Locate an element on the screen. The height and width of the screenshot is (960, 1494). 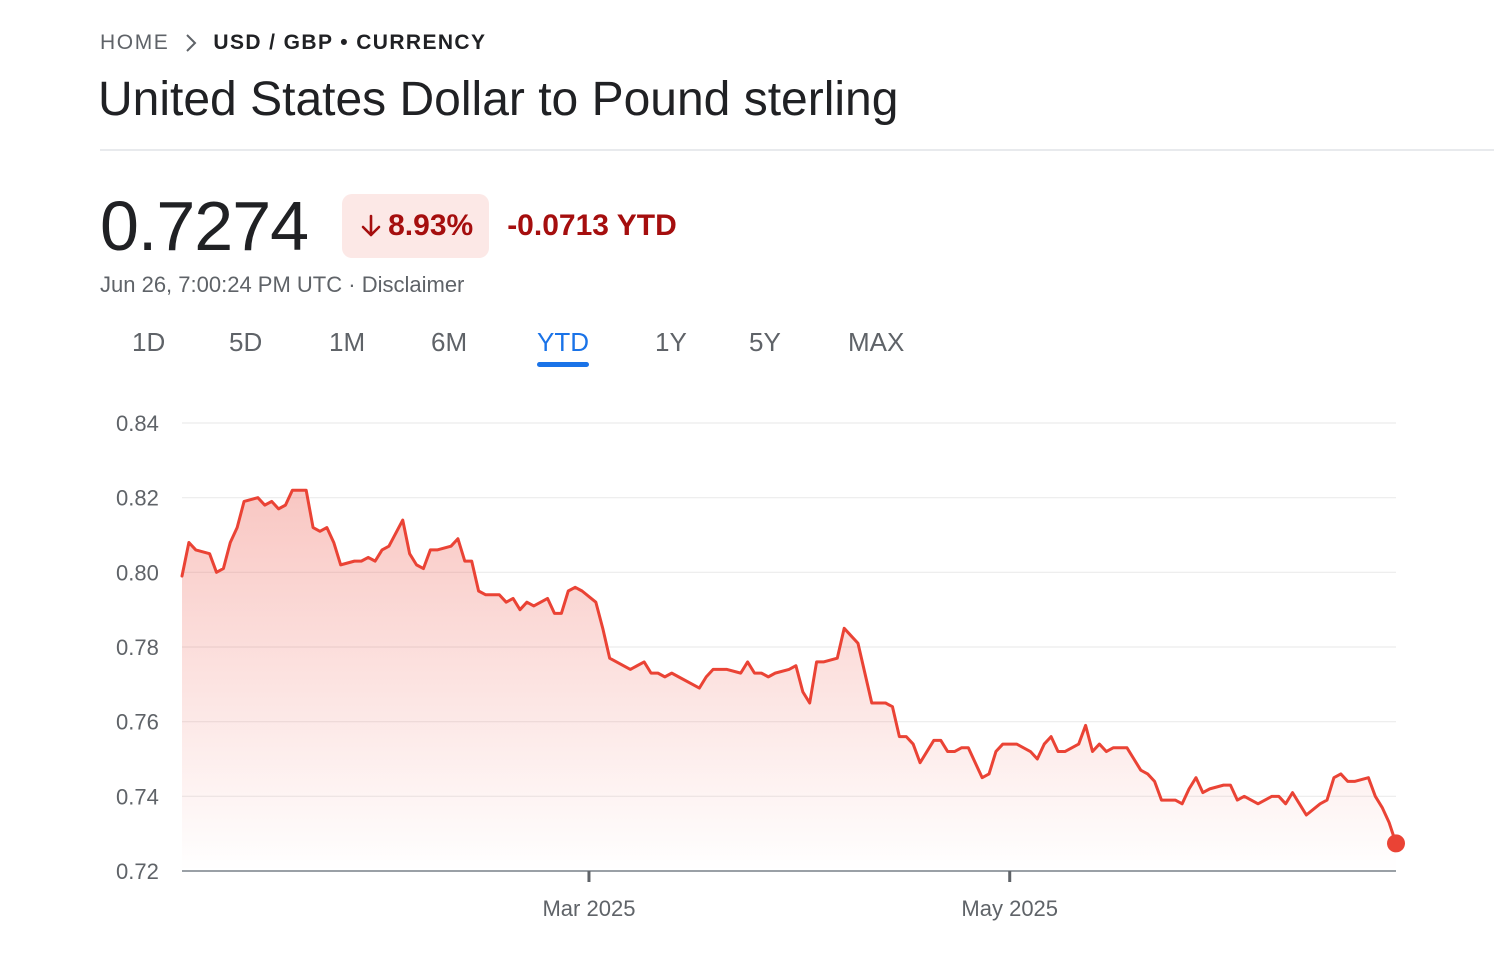
header-divider is located at coordinates (797, 150).